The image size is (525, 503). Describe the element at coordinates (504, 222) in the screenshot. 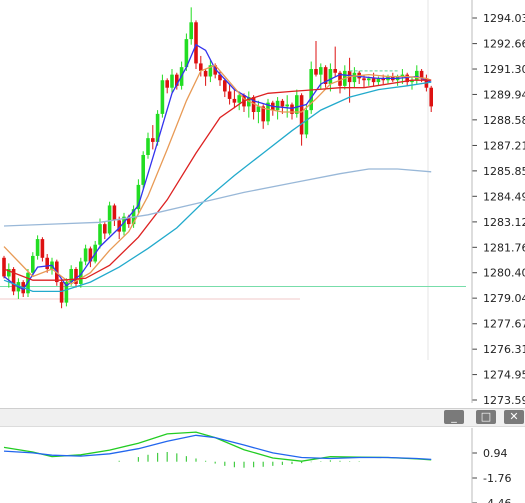

I see `price-axis-tick-label: 1283.12` at that location.